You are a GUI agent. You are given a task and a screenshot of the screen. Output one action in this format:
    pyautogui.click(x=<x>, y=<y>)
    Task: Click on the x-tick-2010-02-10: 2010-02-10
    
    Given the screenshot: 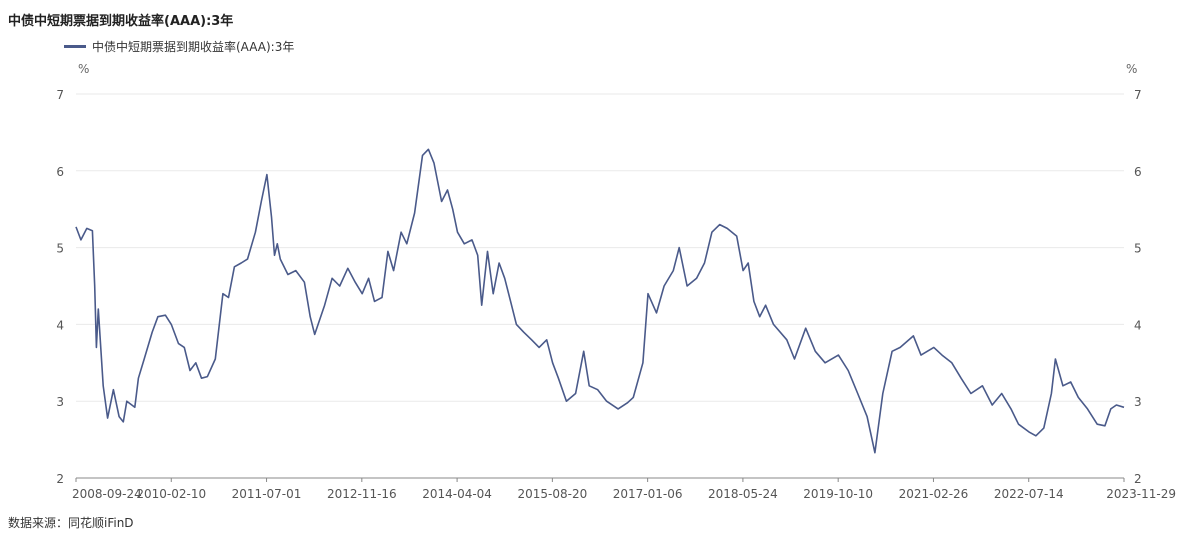 What is the action you would take?
    pyautogui.click(x=171, y=494)
    